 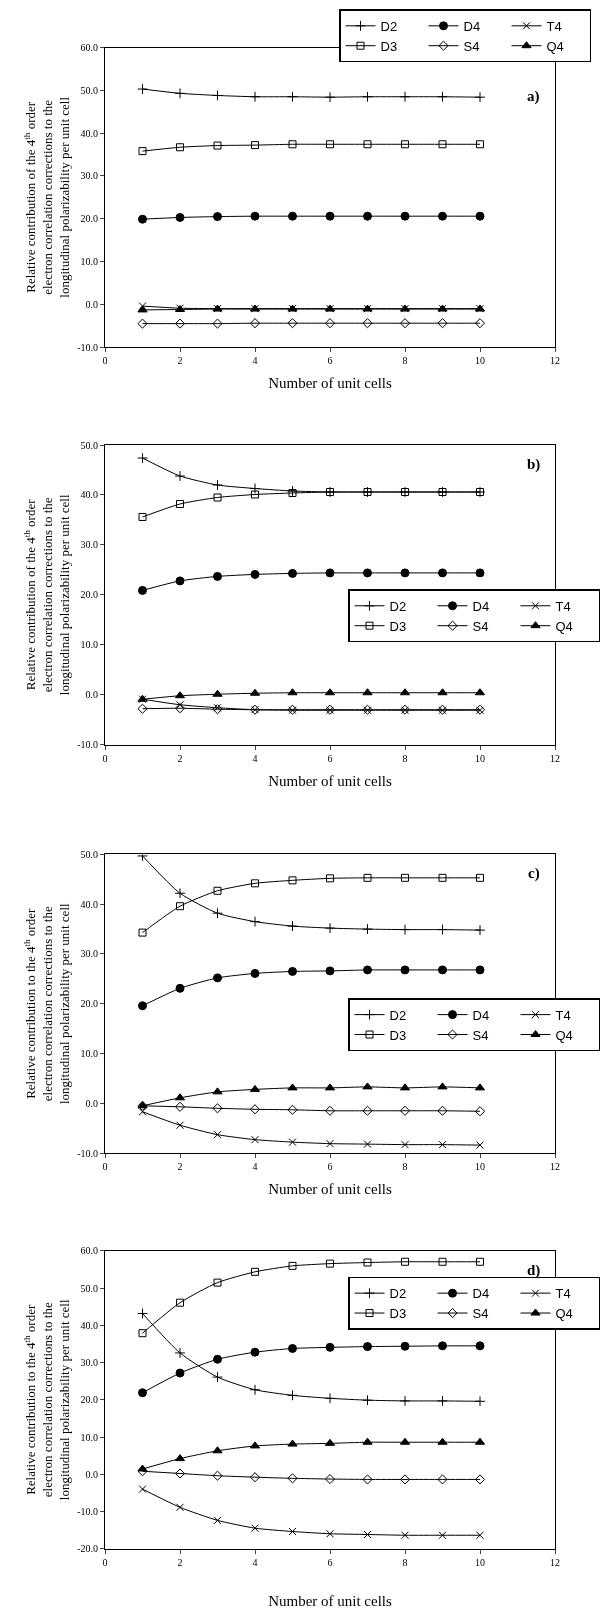 What do you see at coordinates (534, 873) in the screenshot?
I see `annotation: c)` at bounding box center [534, 873].